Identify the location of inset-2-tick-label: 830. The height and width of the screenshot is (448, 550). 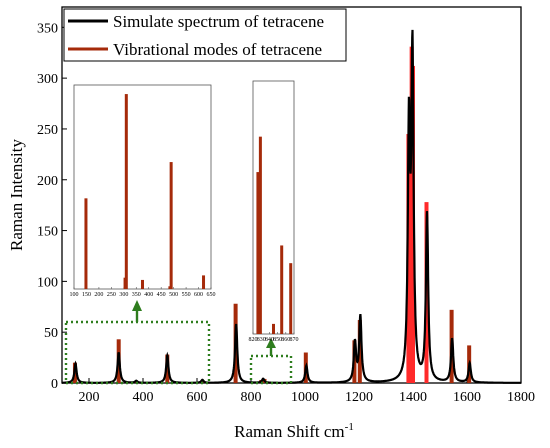
(261, 340).